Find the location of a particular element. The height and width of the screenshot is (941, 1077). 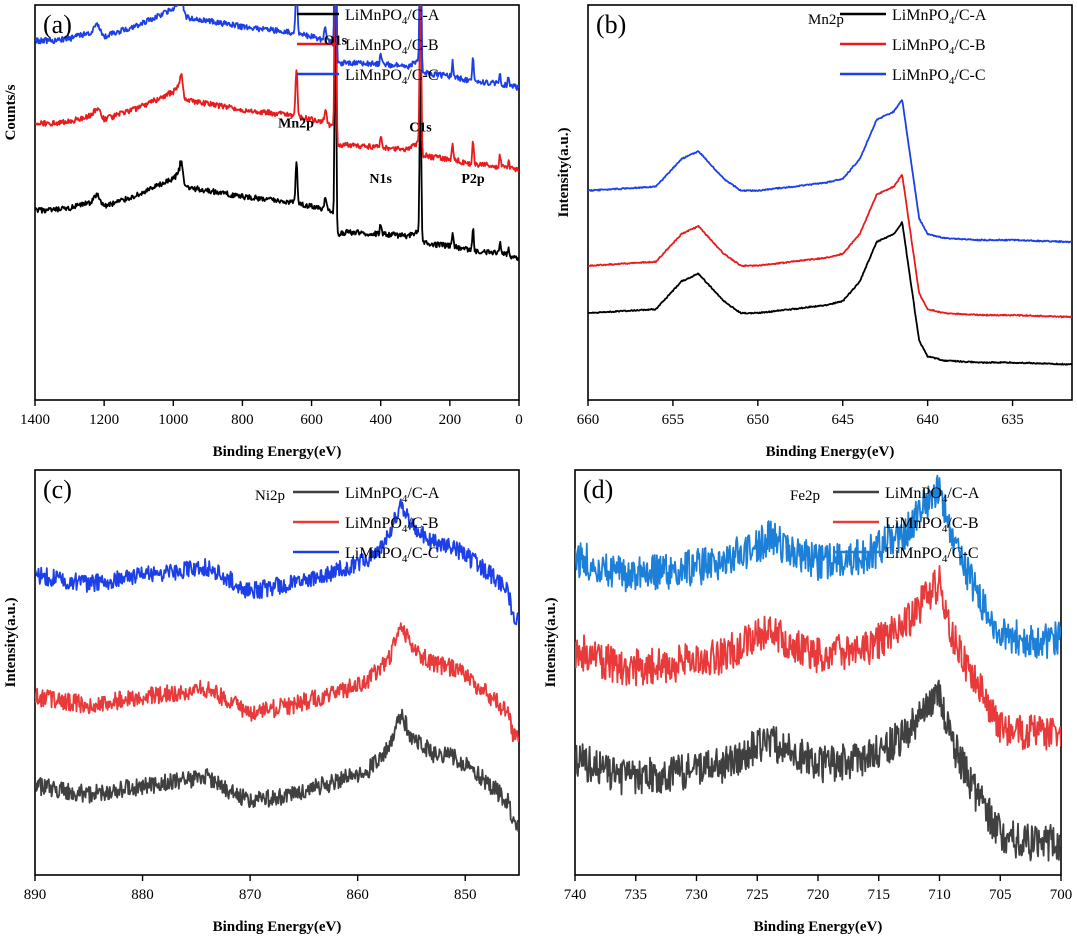

x-tick-label: 655 is located at coordinates (673, 420).